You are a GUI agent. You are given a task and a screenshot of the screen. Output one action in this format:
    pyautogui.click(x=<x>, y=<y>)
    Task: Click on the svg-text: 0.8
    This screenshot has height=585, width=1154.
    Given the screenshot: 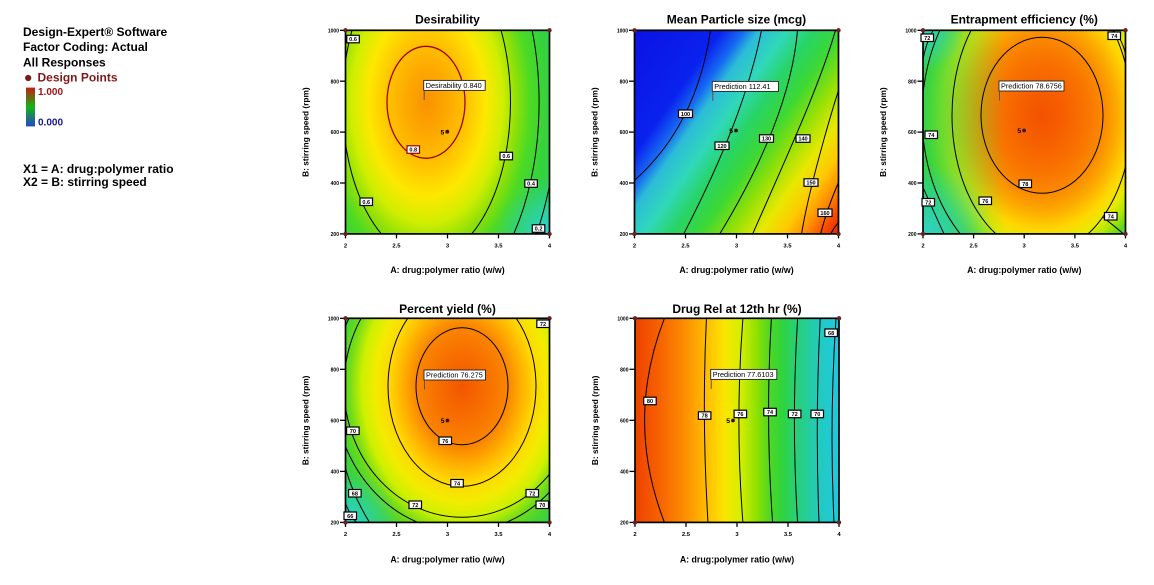 What is the action you would take?
    pyautogui.click(x=413, y=151)
    